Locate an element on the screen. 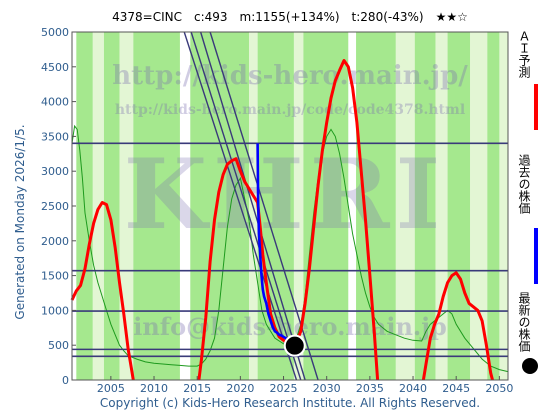 This screenshot has width=560, height=420. y-tick-label: 0 is located at coordinates (65, 380).